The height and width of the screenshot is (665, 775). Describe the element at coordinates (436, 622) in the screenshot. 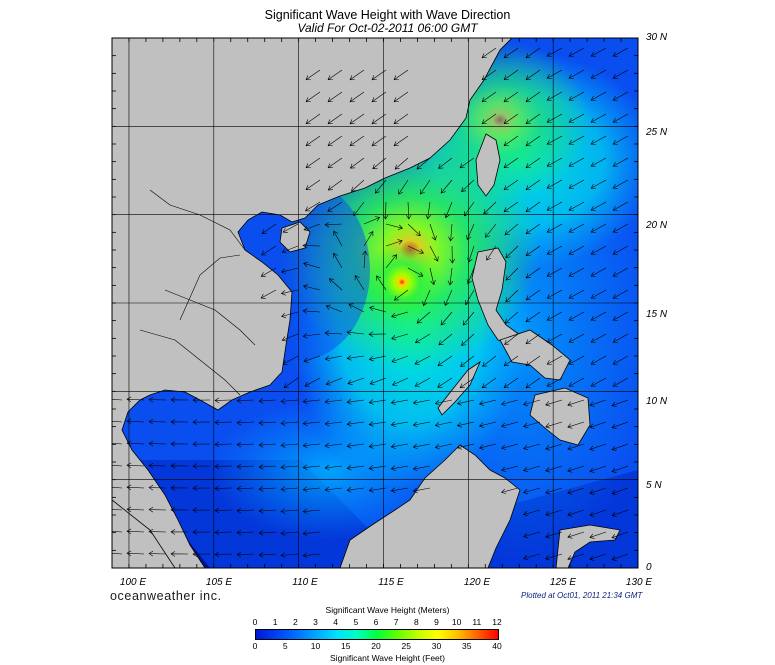

I see `colorbar-tick-meters: 9` at that location.